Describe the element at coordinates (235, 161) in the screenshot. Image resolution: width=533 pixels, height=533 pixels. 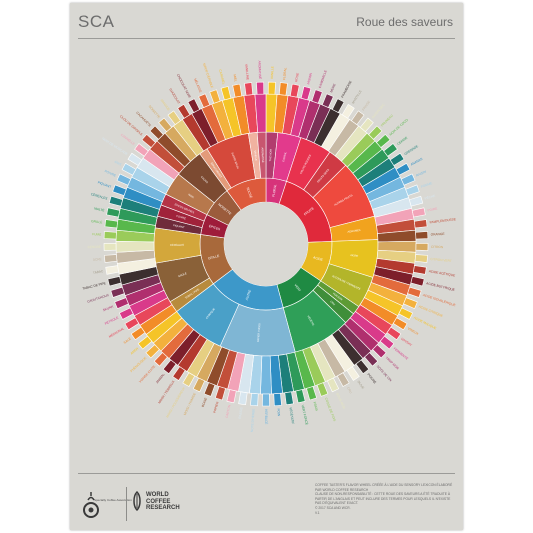
I see `middle-segment-label: SUCRE BRUN` at that location.